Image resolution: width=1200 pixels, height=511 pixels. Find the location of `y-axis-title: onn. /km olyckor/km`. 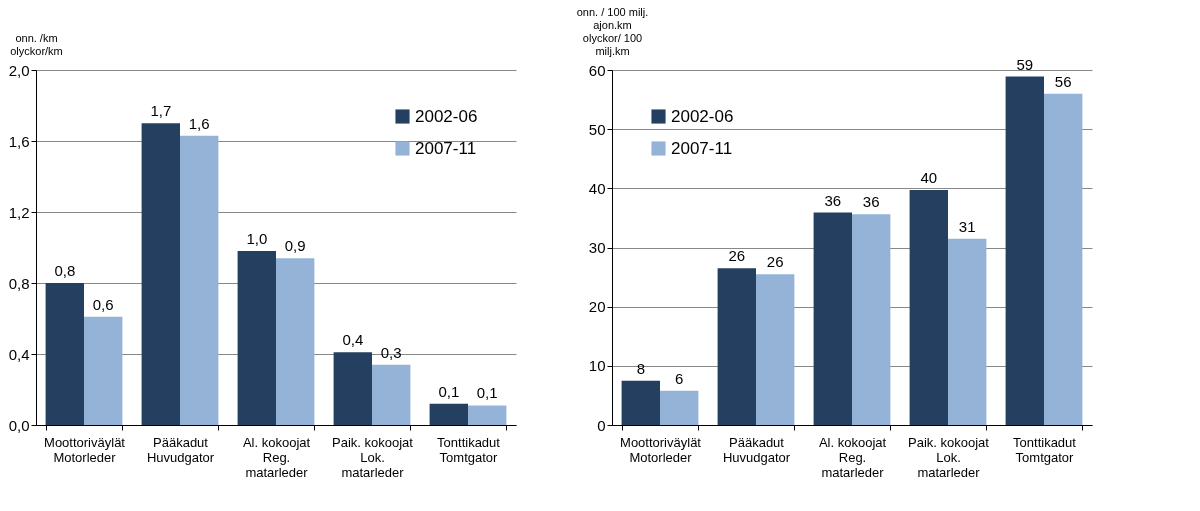

y-axis-title: onn. /km olyckor/km is located at coordinates (36, 44).